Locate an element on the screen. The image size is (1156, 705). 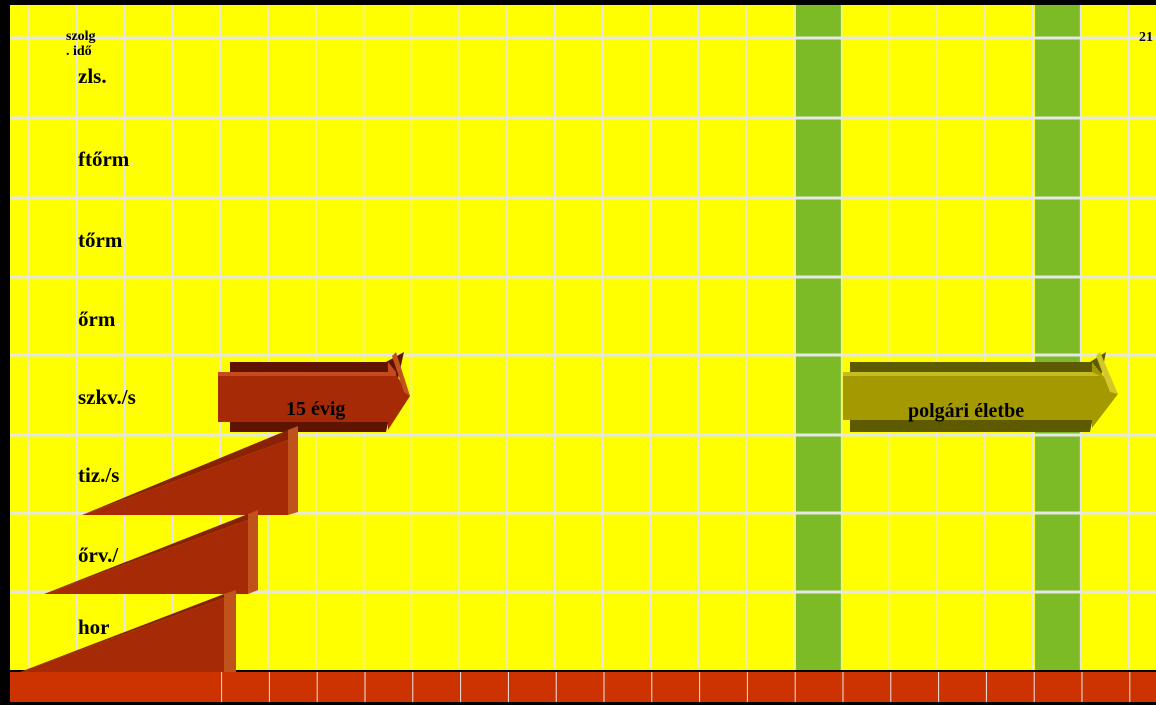
row-label-orm: őrm. is located at coordinates (99, 319).